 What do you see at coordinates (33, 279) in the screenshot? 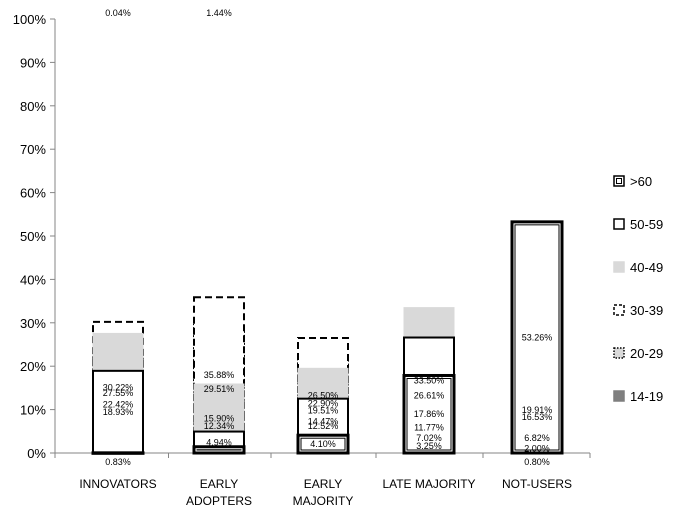
I see `y-tick-label: 40%` at bounding box center [33, 279].